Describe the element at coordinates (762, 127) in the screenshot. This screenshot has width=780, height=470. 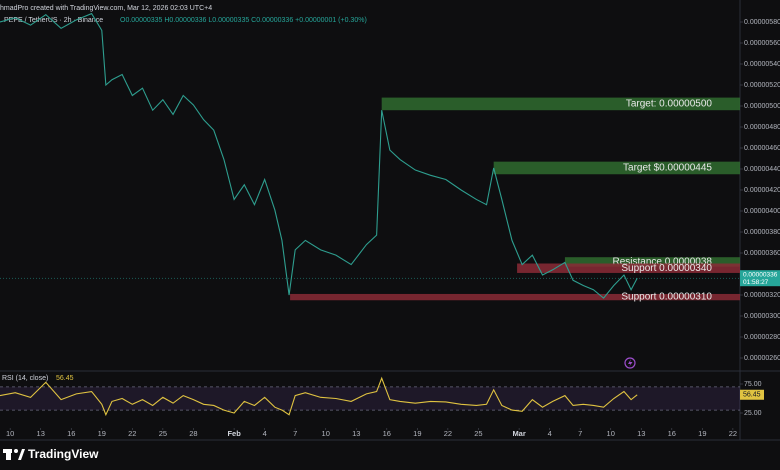
I see `y-tick-label: 0.00000480` at that location.